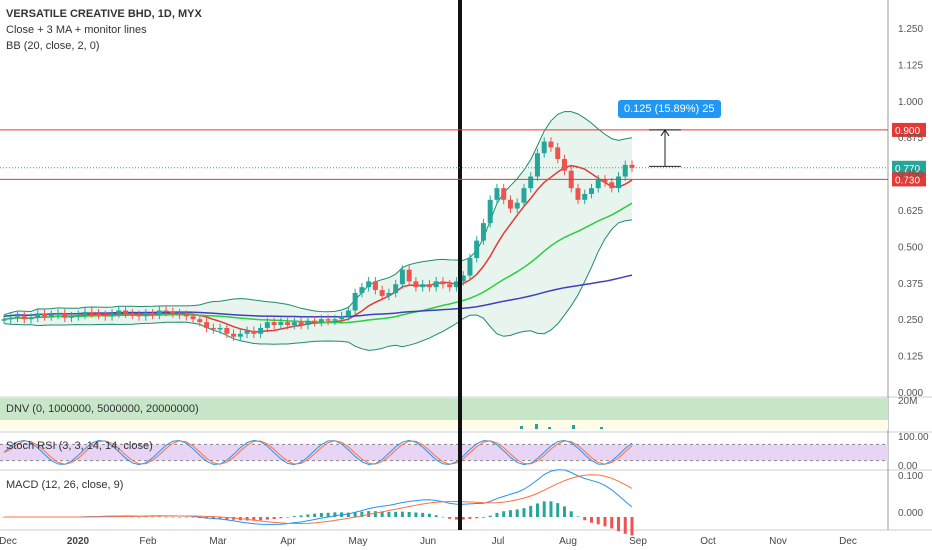 This screenshot has width=932, height=550. Describe the element at coordinates (910, 102) in the screenshot. I see `y-tick-label: 1.000` at that location.